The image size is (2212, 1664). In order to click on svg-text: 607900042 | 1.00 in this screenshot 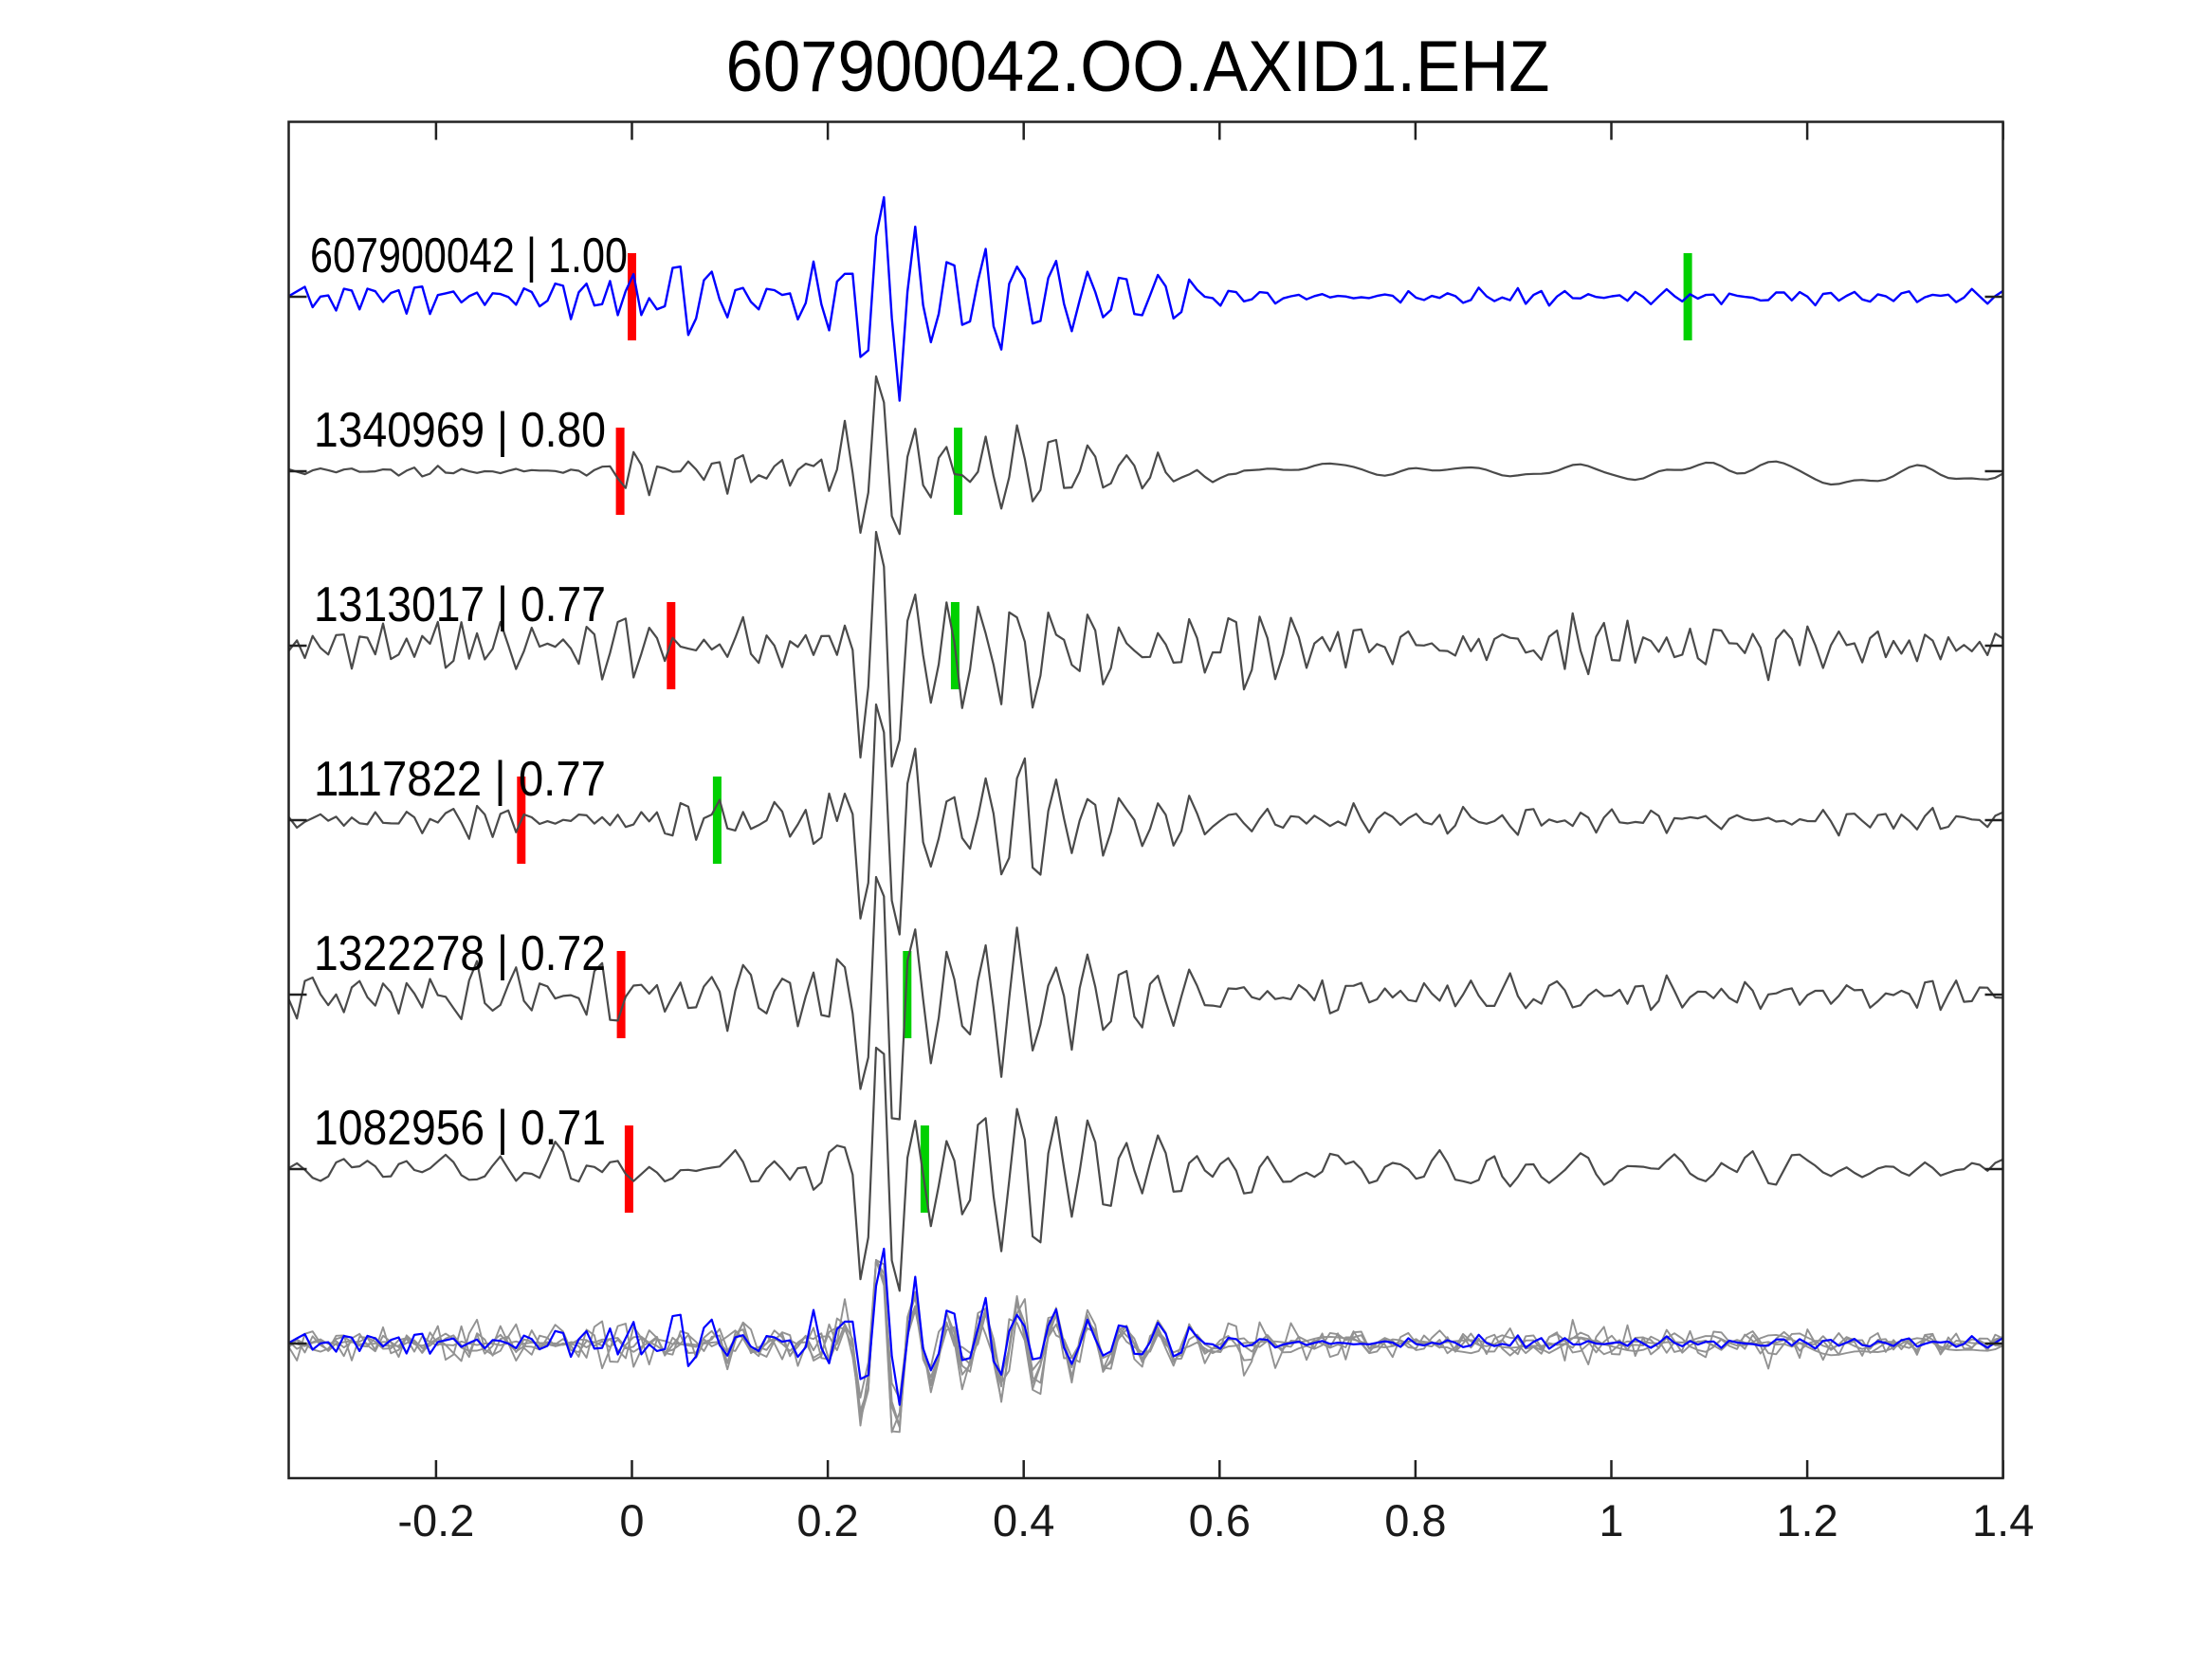, I will do `click(469, 256)`.